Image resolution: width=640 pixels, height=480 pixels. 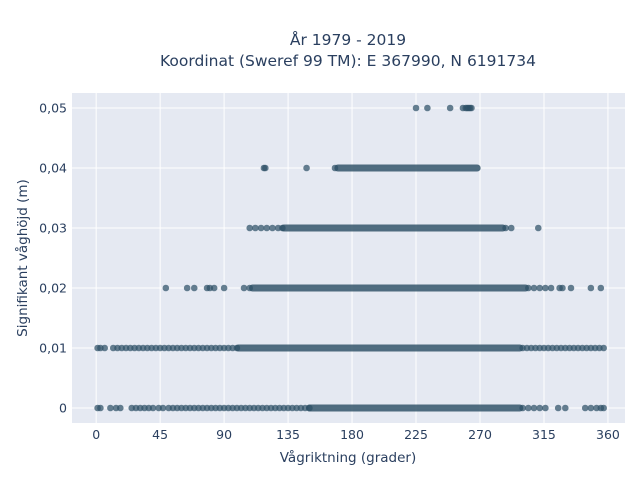 What do you see at coordinates (53, 288) in the screenshot?
I see `y-tick-label: 0,02` at bounding box center [53, 288].